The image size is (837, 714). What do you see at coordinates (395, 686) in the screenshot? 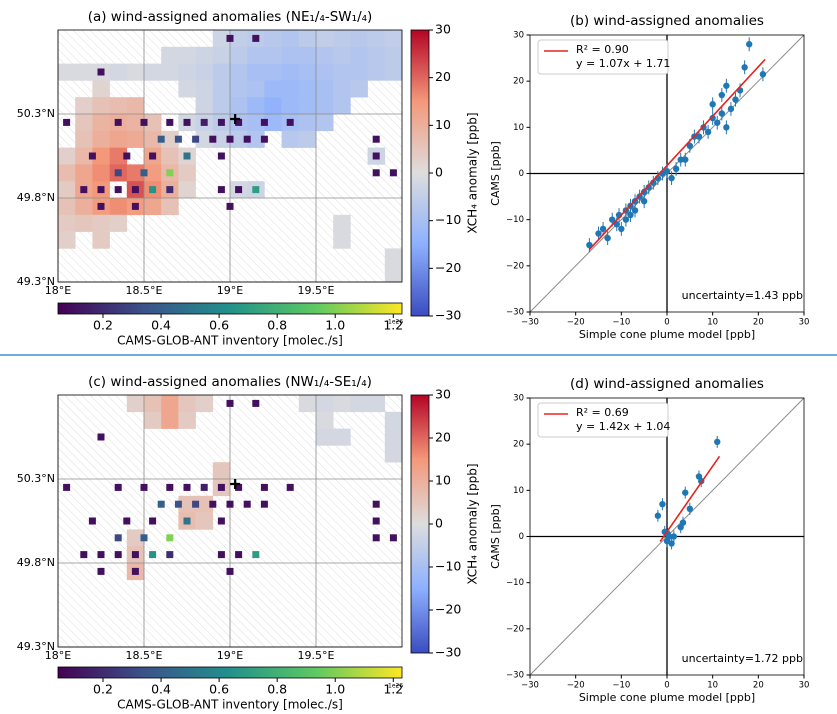
I see `colorbar-scale: 1e26` at bounding box center [395, 686].